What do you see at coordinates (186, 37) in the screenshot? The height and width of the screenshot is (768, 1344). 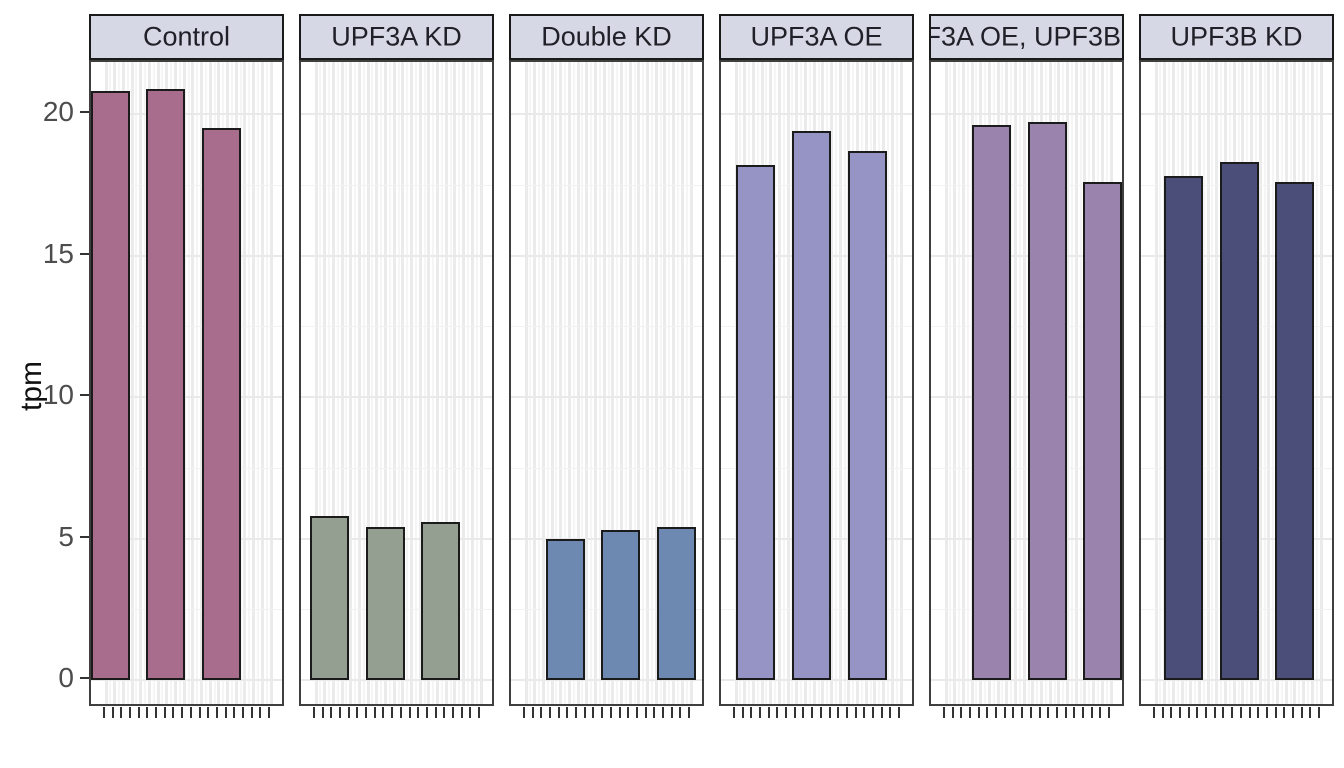 I see `facet-strip: Control` at bounding box center [186, 37].